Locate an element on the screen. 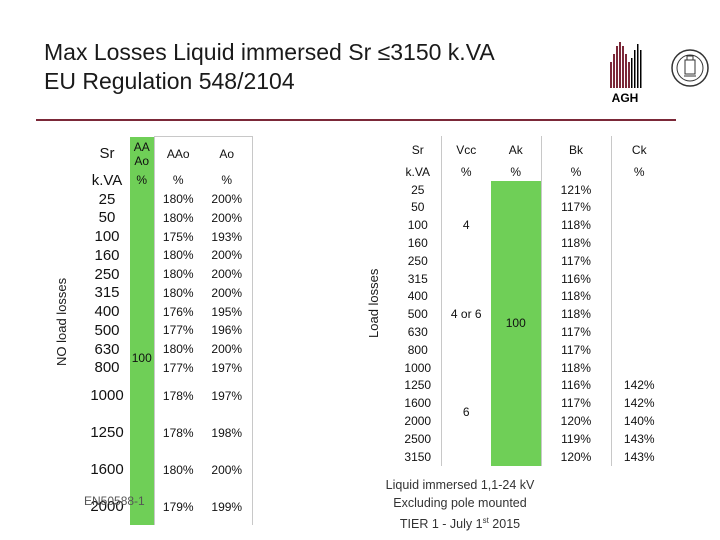 This screenshot has width=720, height=540. no-load-header-row: Sr AAAo AAo Ao is located at coordinates (168, 153).